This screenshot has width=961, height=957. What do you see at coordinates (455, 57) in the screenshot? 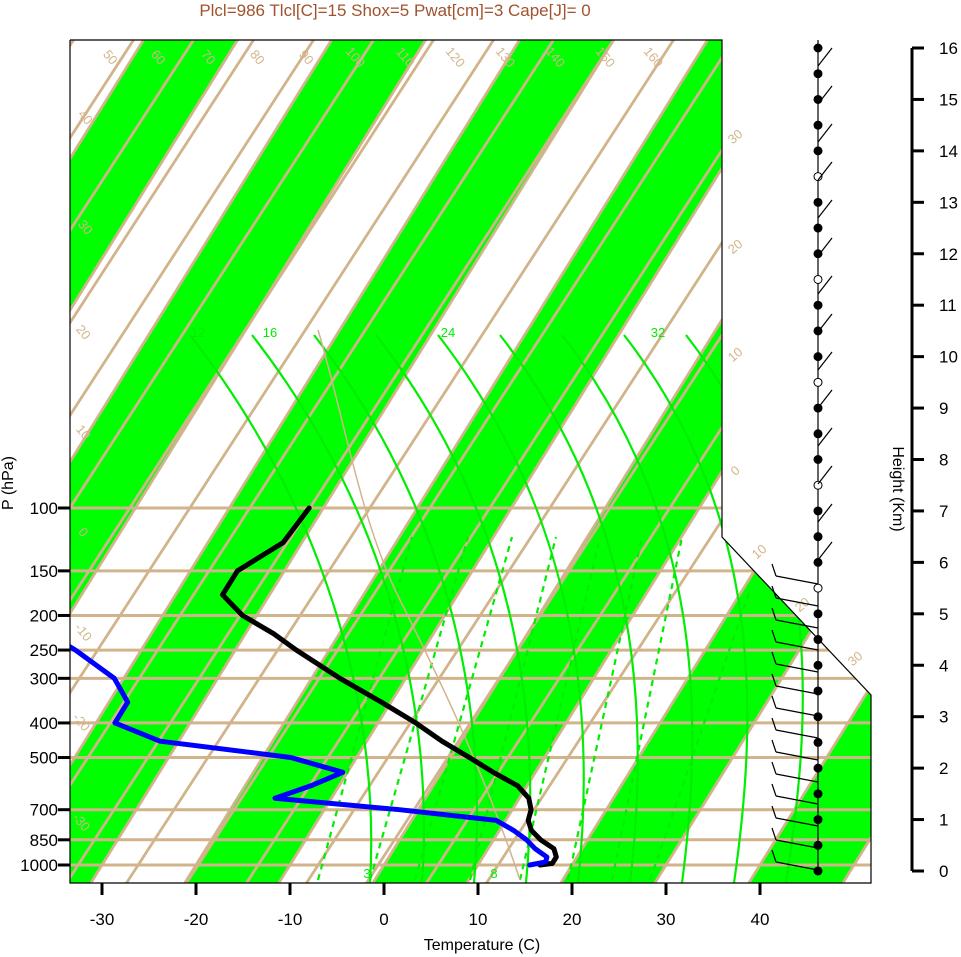
I see `isotherm-label: 120` at bounding box center [455, 57].